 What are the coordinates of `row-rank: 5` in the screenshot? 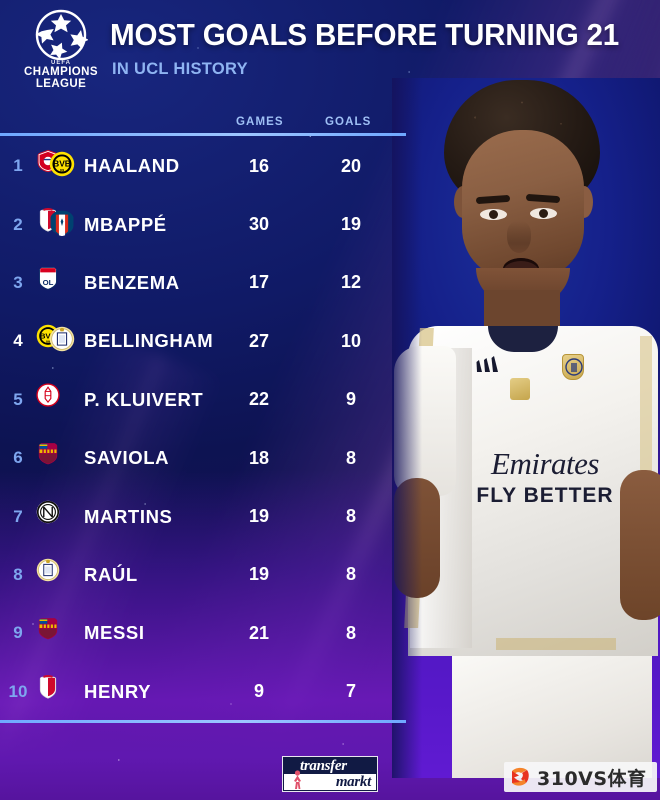 It's located at (18, 399).